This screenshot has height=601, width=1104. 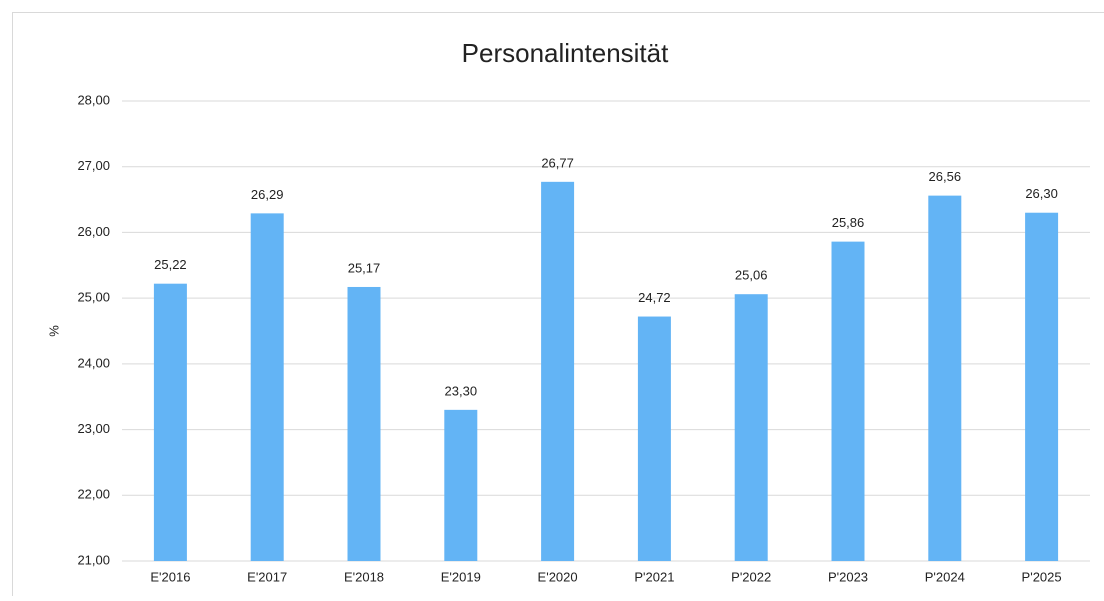 I want to click on data-label: 23,30, so click(x=461, y=390).